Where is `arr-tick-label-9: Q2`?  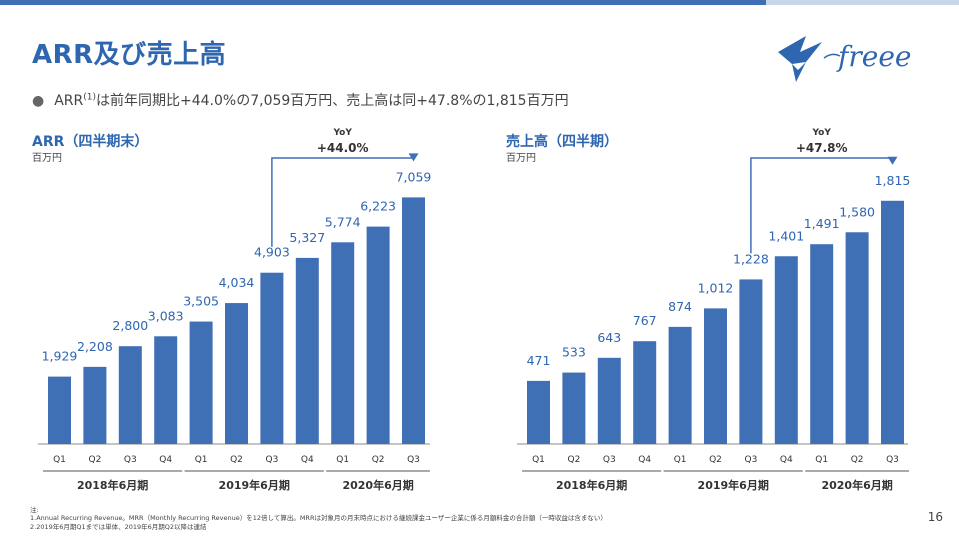
arr-tick-label-9: Q2 is located at coordinates (378, 460).